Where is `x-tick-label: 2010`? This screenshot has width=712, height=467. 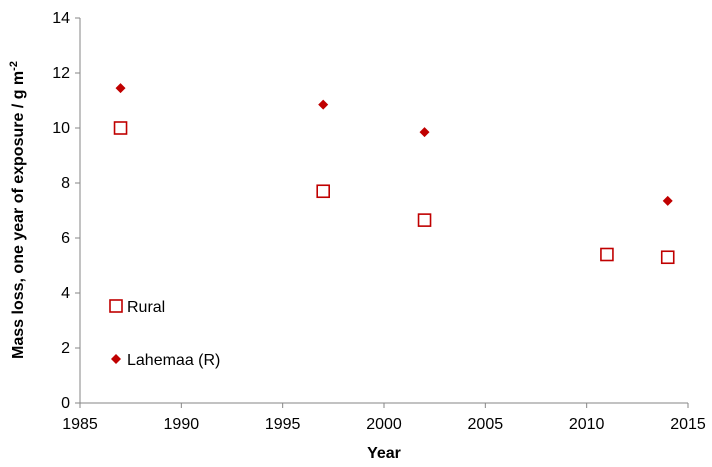
x-tick-label: 2010 is located at coordinates (587, 424).